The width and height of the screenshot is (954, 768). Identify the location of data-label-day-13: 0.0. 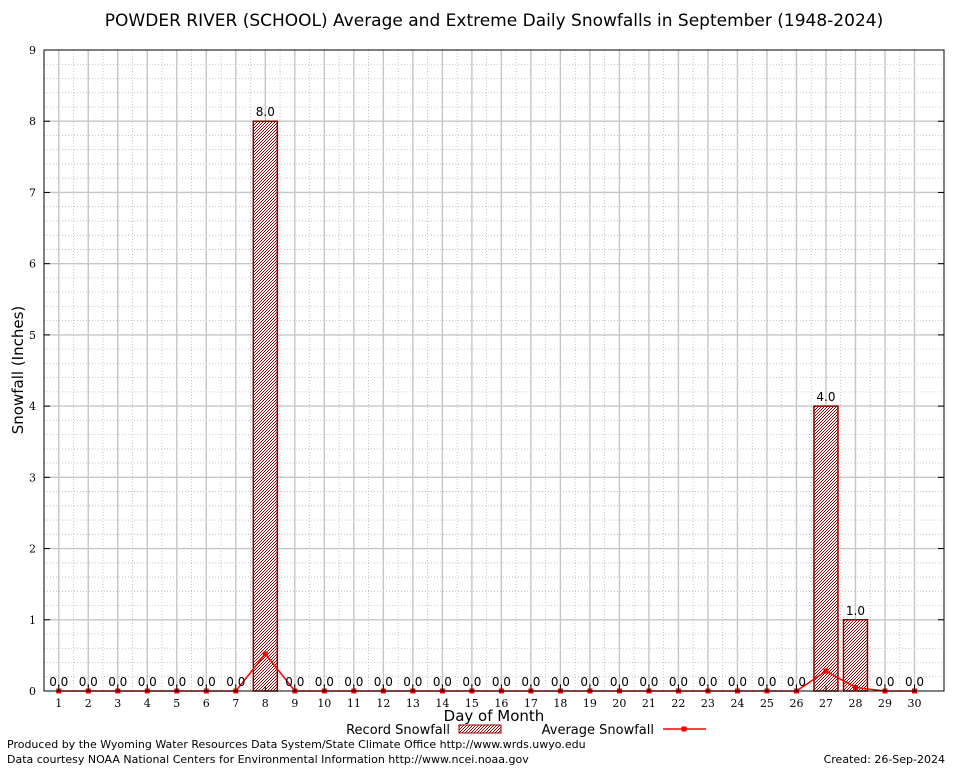
(412, 682).